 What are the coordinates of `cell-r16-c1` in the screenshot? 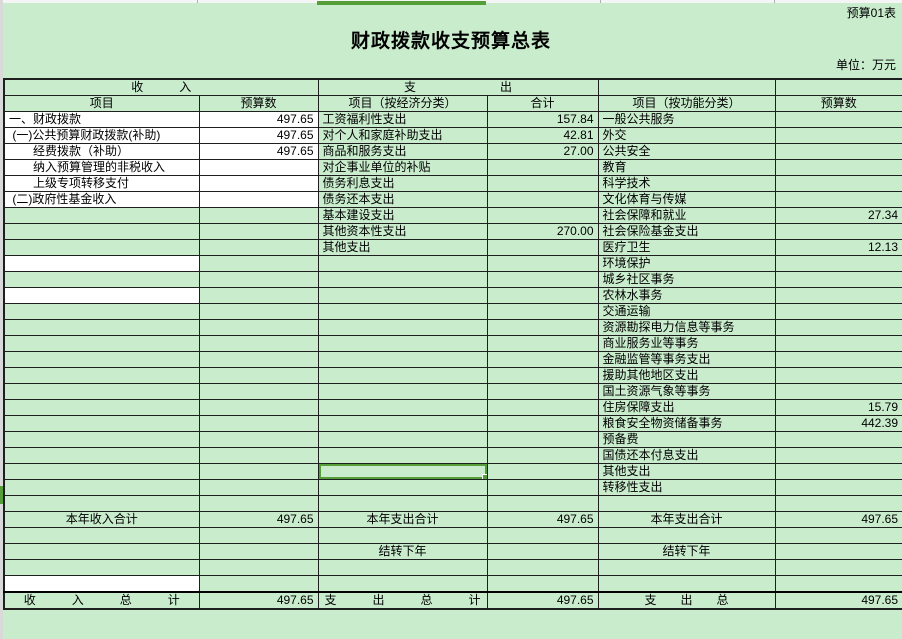 It's located at (101, 359).